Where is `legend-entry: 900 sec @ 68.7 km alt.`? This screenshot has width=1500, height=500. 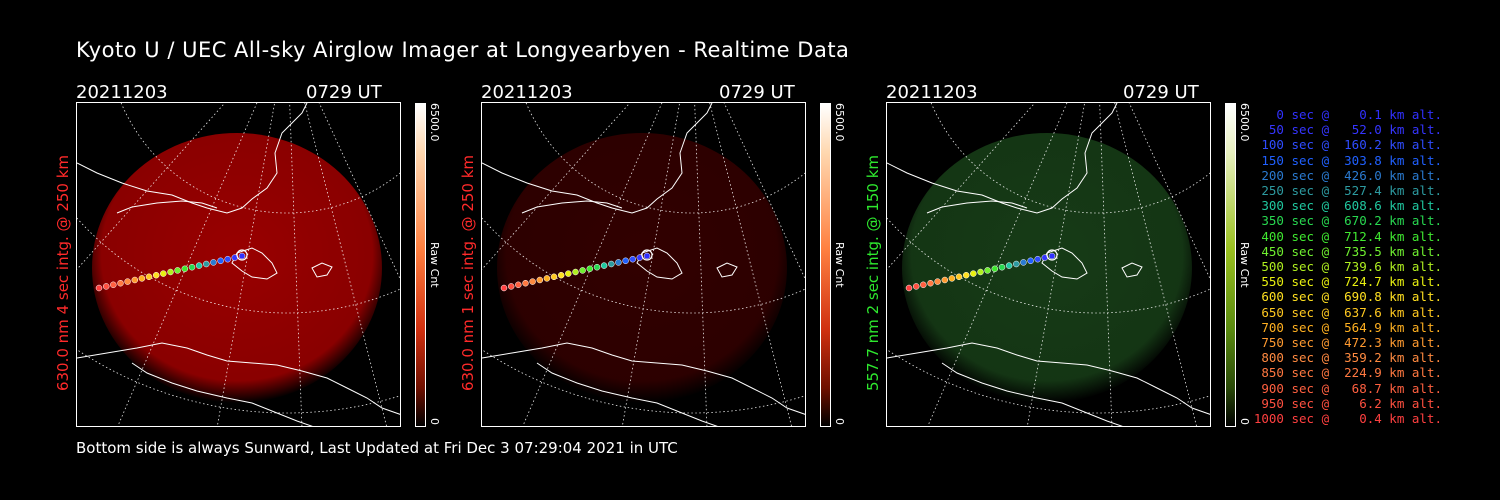 legend-entry: 900 sec @ 68.7 km alt. is located at coordinates (1351, 388).